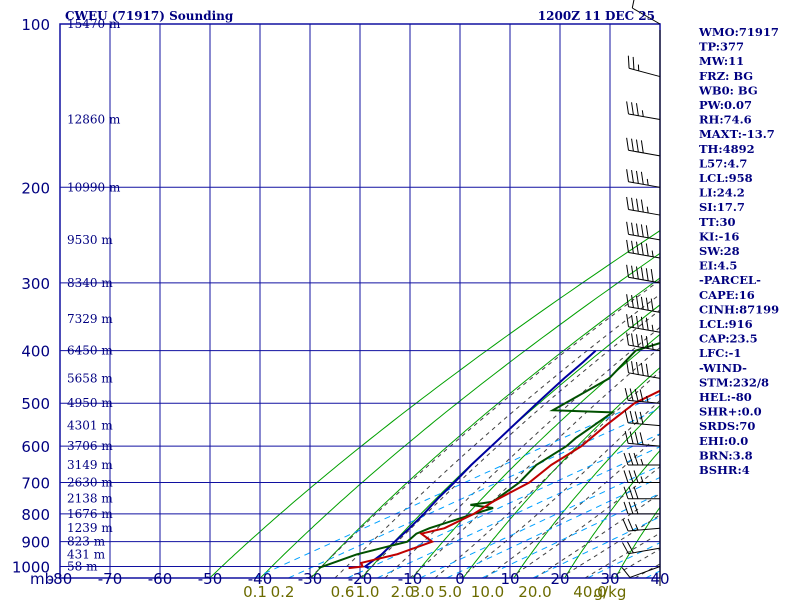  I want to click on index-entry: LCL:958, so click(726, 178).